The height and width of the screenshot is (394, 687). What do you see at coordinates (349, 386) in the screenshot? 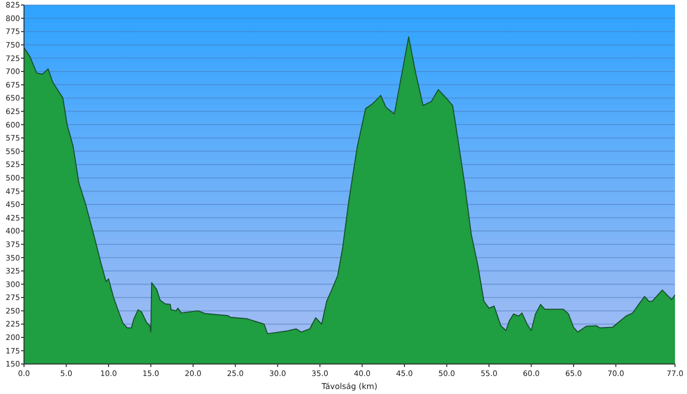
I see `x-axis-title: Távolság (km)` at bounding box center [349, 386].